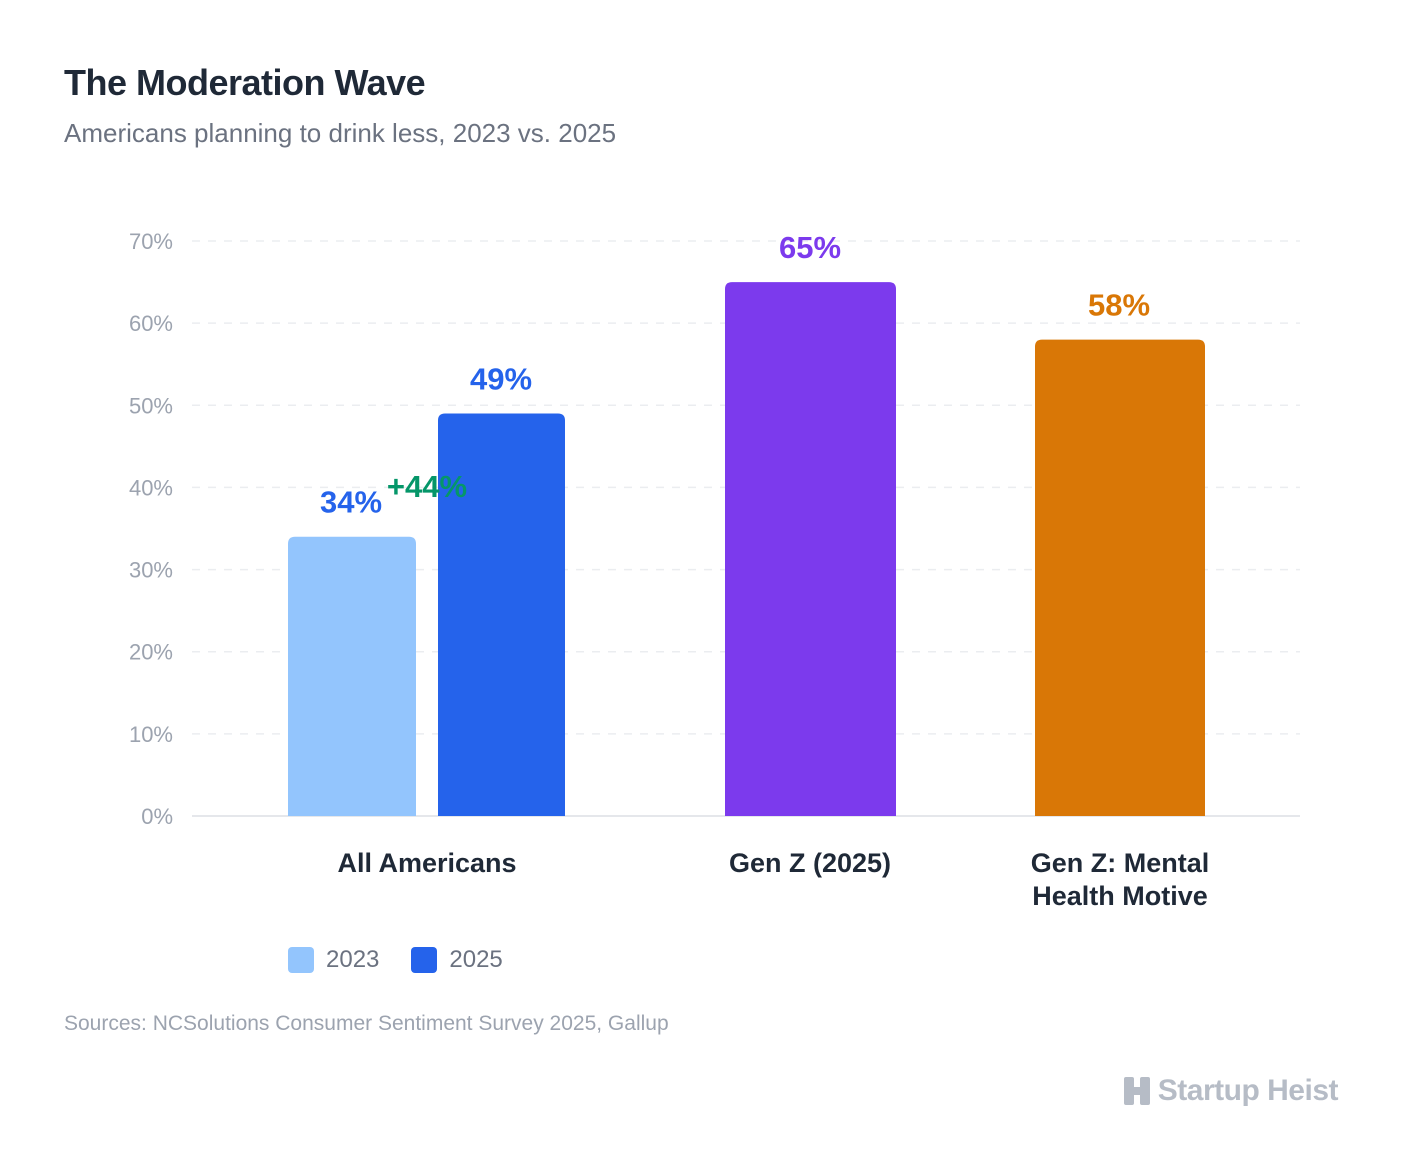  Describe the element at coordinates (151, 405) in the screenshot. I see `y-tick-label: 50%` at that location.